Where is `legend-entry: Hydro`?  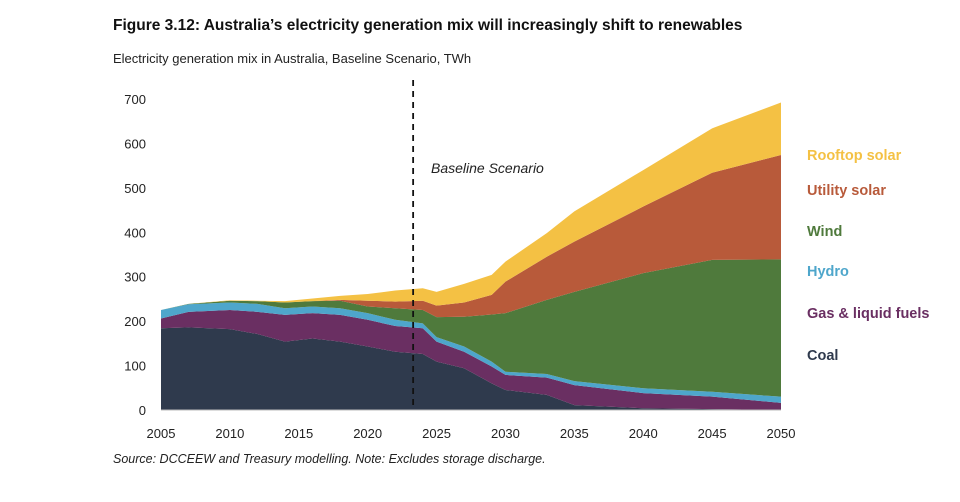
legend-entry: Hydro is located at coordinates (828, 272).